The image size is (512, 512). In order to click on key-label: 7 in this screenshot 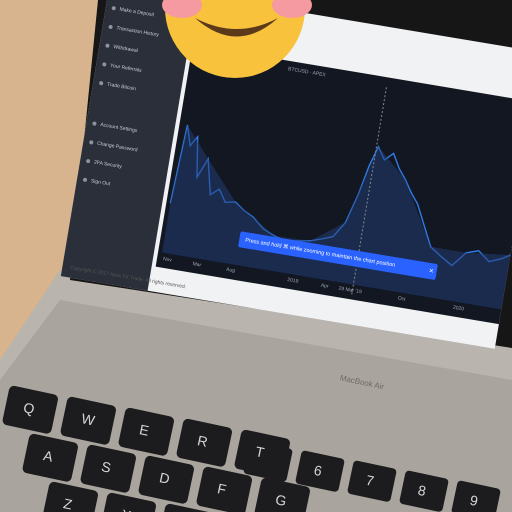, I will do `click(370, 480)`.